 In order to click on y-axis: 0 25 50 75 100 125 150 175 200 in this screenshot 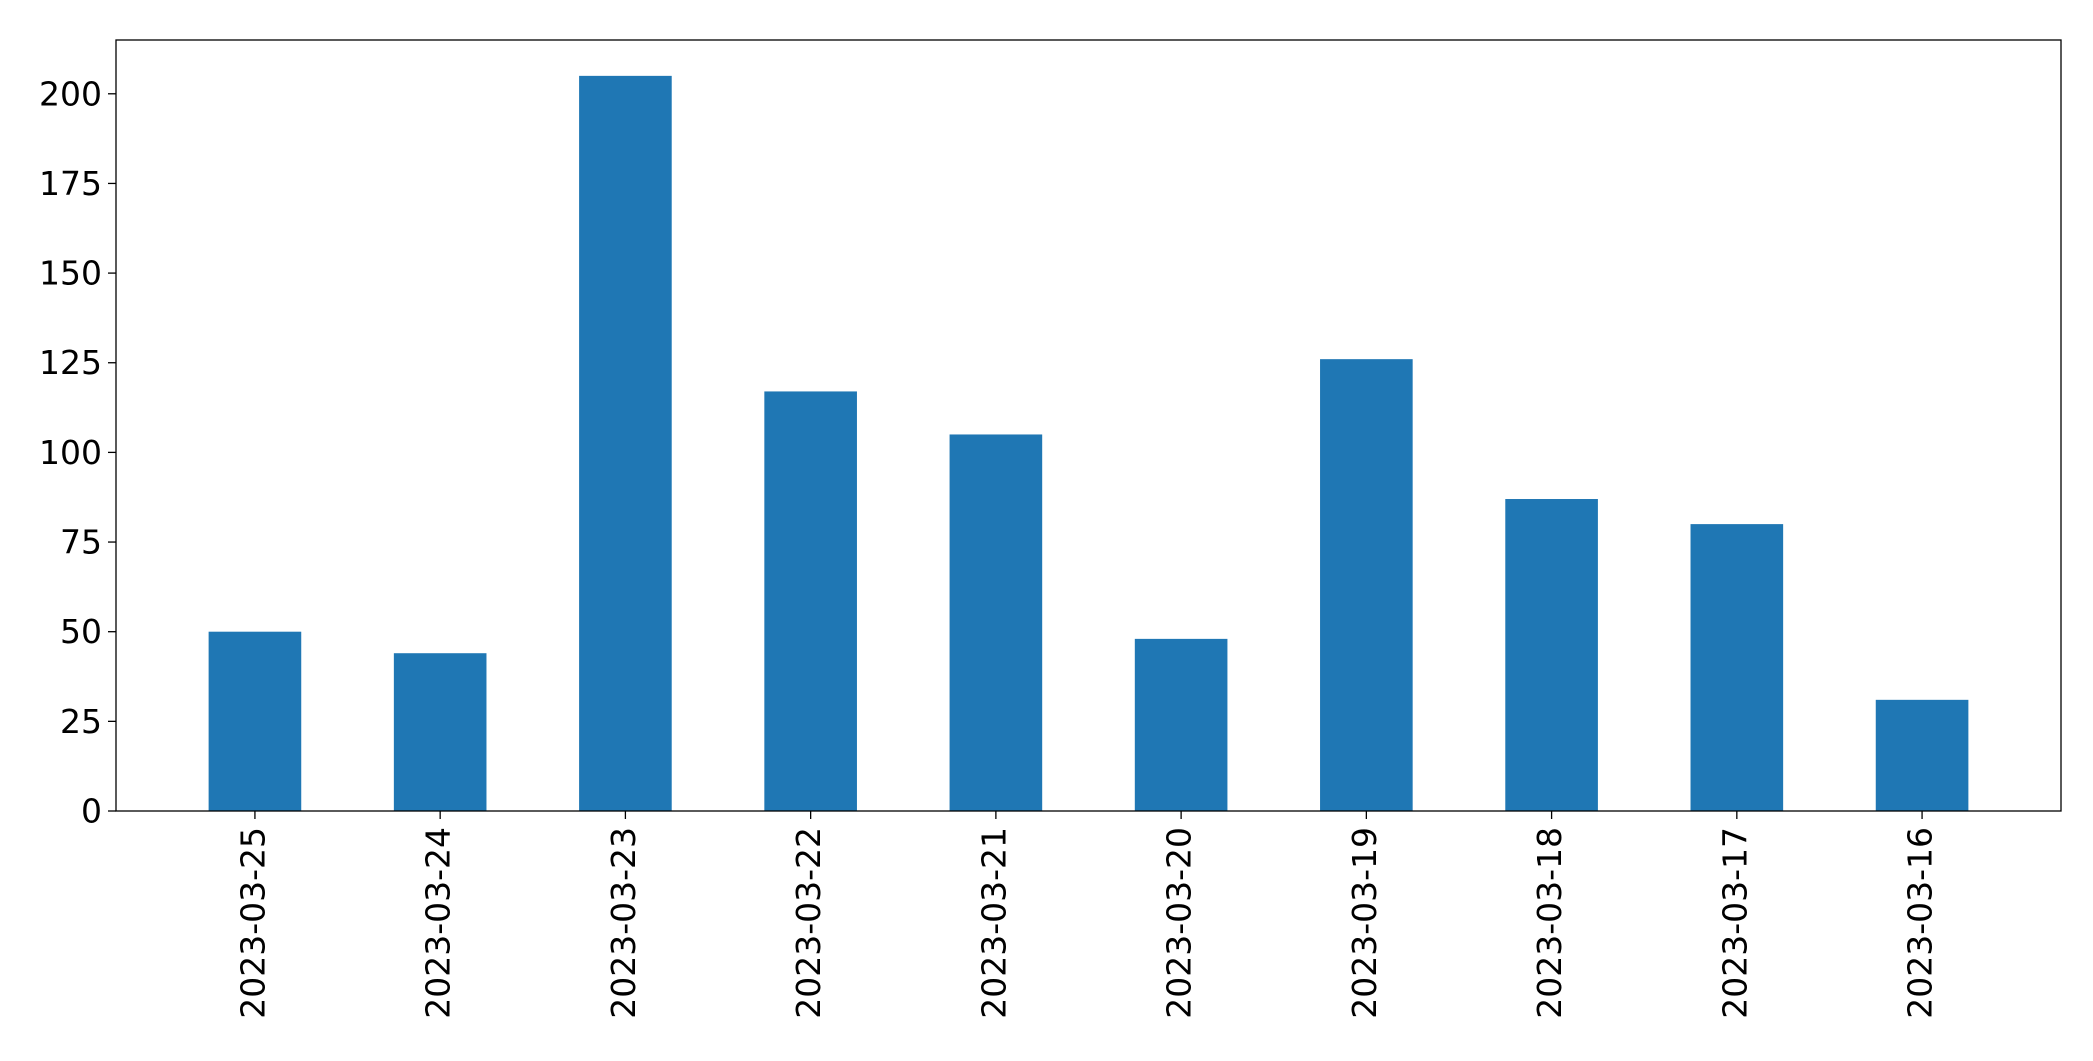, I will do `click(77, 452)`.